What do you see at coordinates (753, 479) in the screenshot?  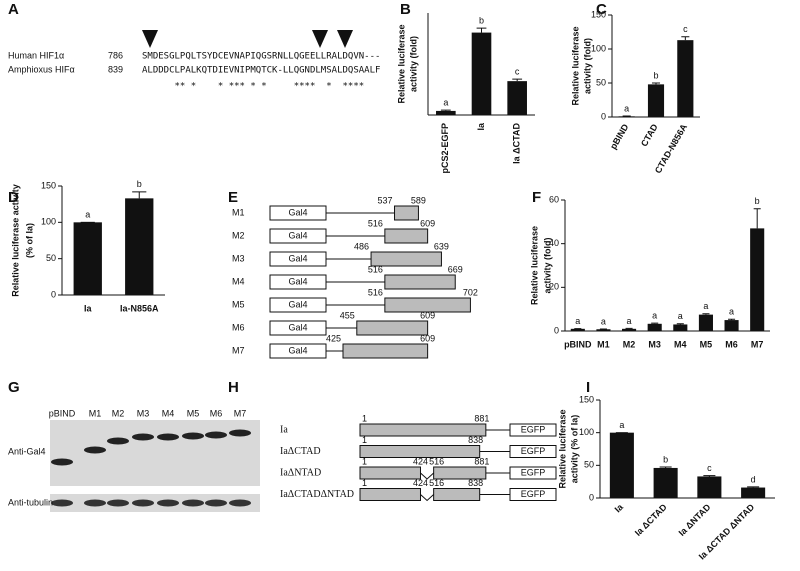 I see `annotation: d` at bounding box center [753, 479].